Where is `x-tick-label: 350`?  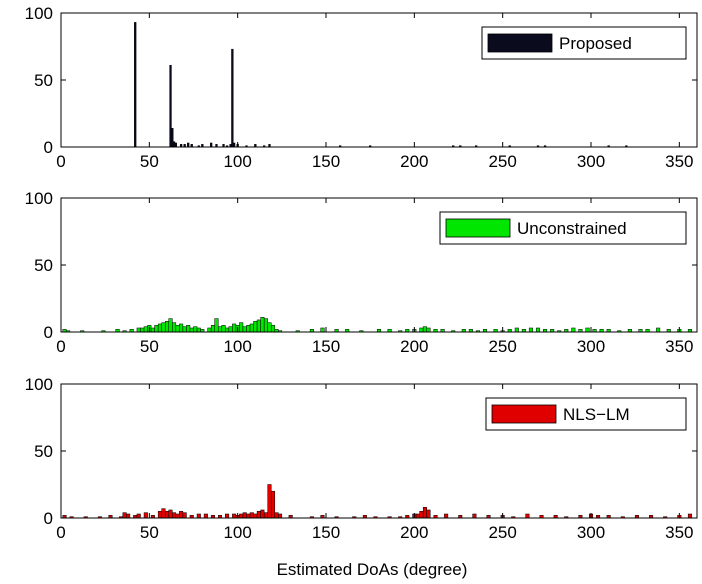 x-tick-label: 350 is located at coordinates (679, 346).